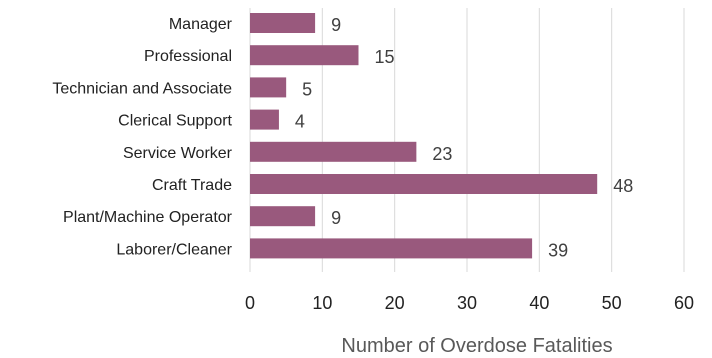 The height and width of the screenshot is (358, 712). Describe the element at coordinates (175, 121) in the screenshot. I see `category-label: Clerical Support` at that location.